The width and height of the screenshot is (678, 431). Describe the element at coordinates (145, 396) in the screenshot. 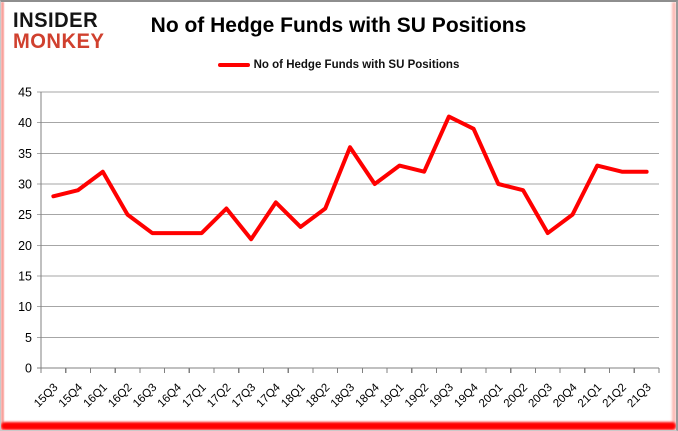

I see `x-axis-label: 16Q3` at that location.